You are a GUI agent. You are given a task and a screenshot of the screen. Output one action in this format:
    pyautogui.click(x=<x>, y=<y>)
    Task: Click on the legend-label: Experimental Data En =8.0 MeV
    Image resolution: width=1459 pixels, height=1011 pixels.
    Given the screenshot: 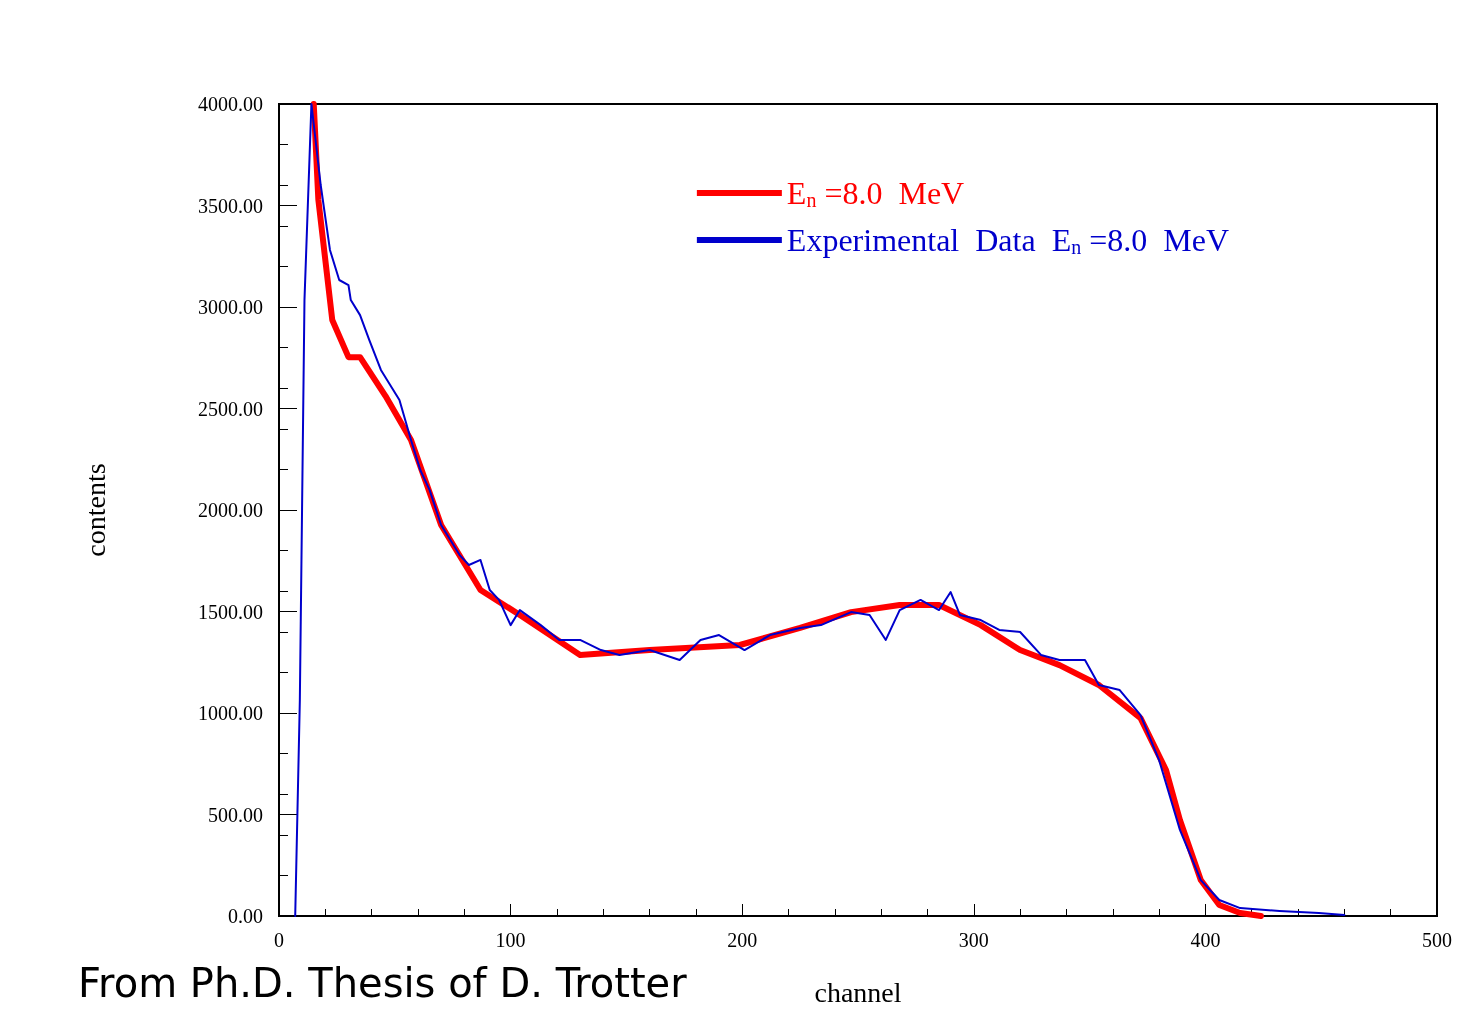 What is the action you would take?
    pyautogui.click(x=1007, y=240)
    